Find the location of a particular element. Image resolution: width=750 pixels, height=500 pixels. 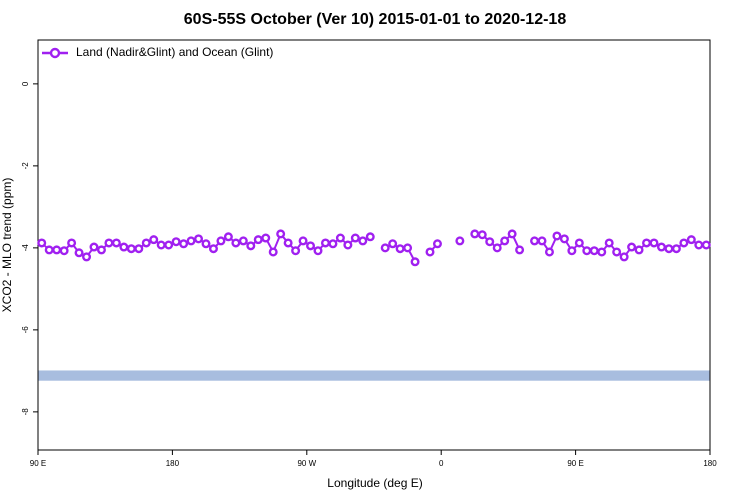

y-tick-label: 0 is located at coordinates (25, 83).